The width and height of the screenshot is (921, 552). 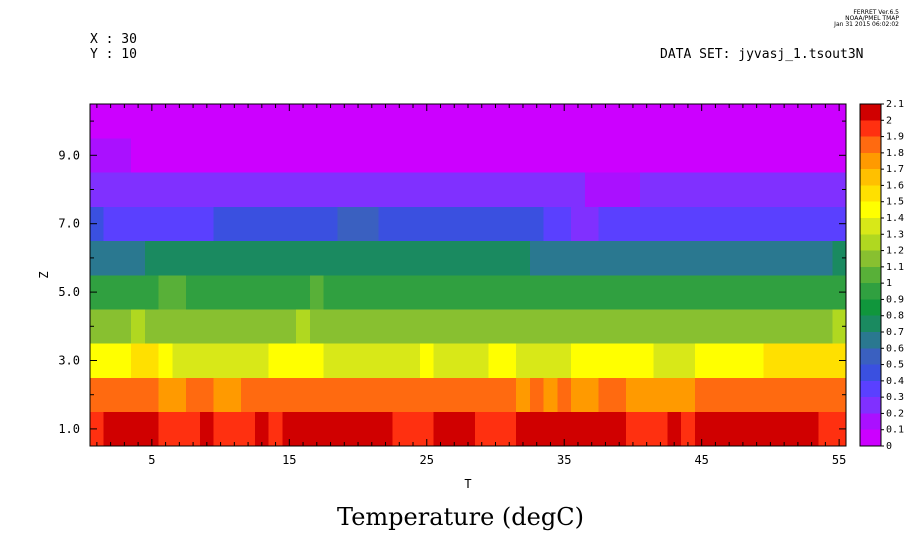 I want to click on colorbar-label: 0.5, so click(x=895, y=365).